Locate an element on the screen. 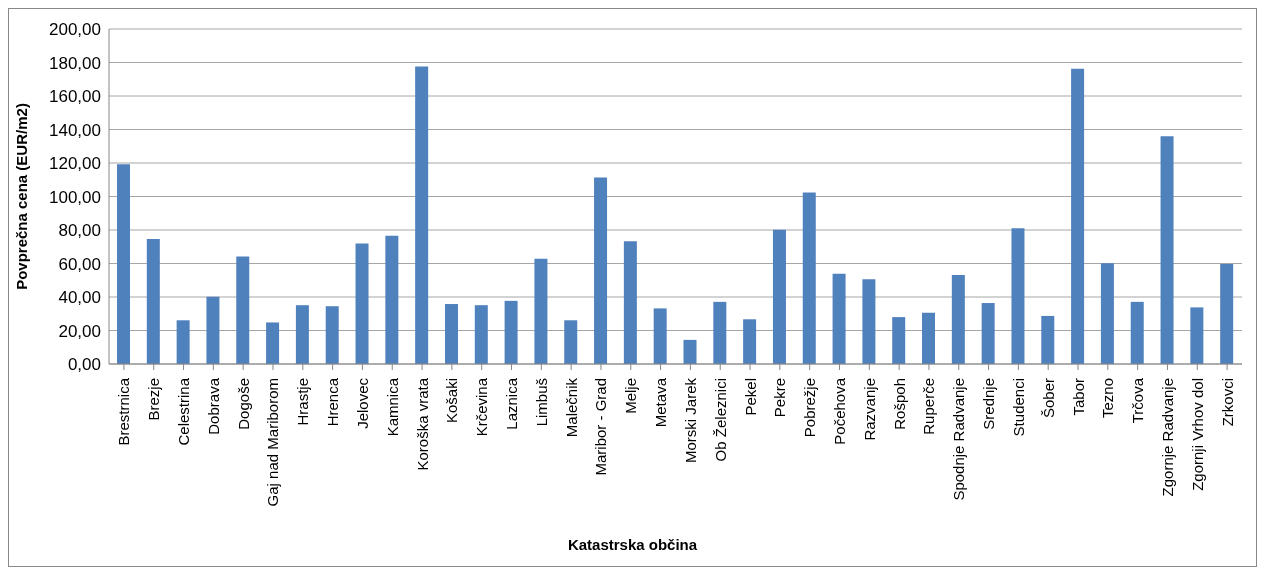 The image size is (1265, 575). x-tick-label: Razvanje is located at coordinates (869, 409).